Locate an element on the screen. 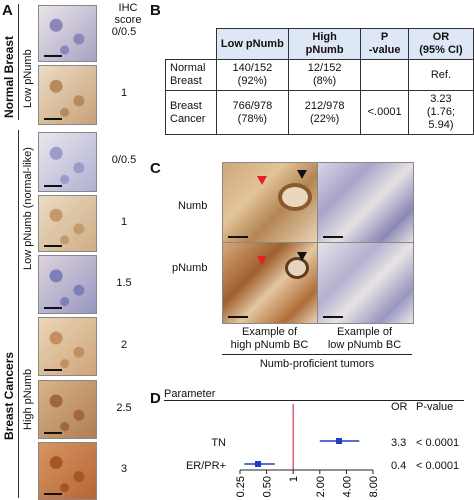  col-p: P-value is located at coordinates (435, 407).